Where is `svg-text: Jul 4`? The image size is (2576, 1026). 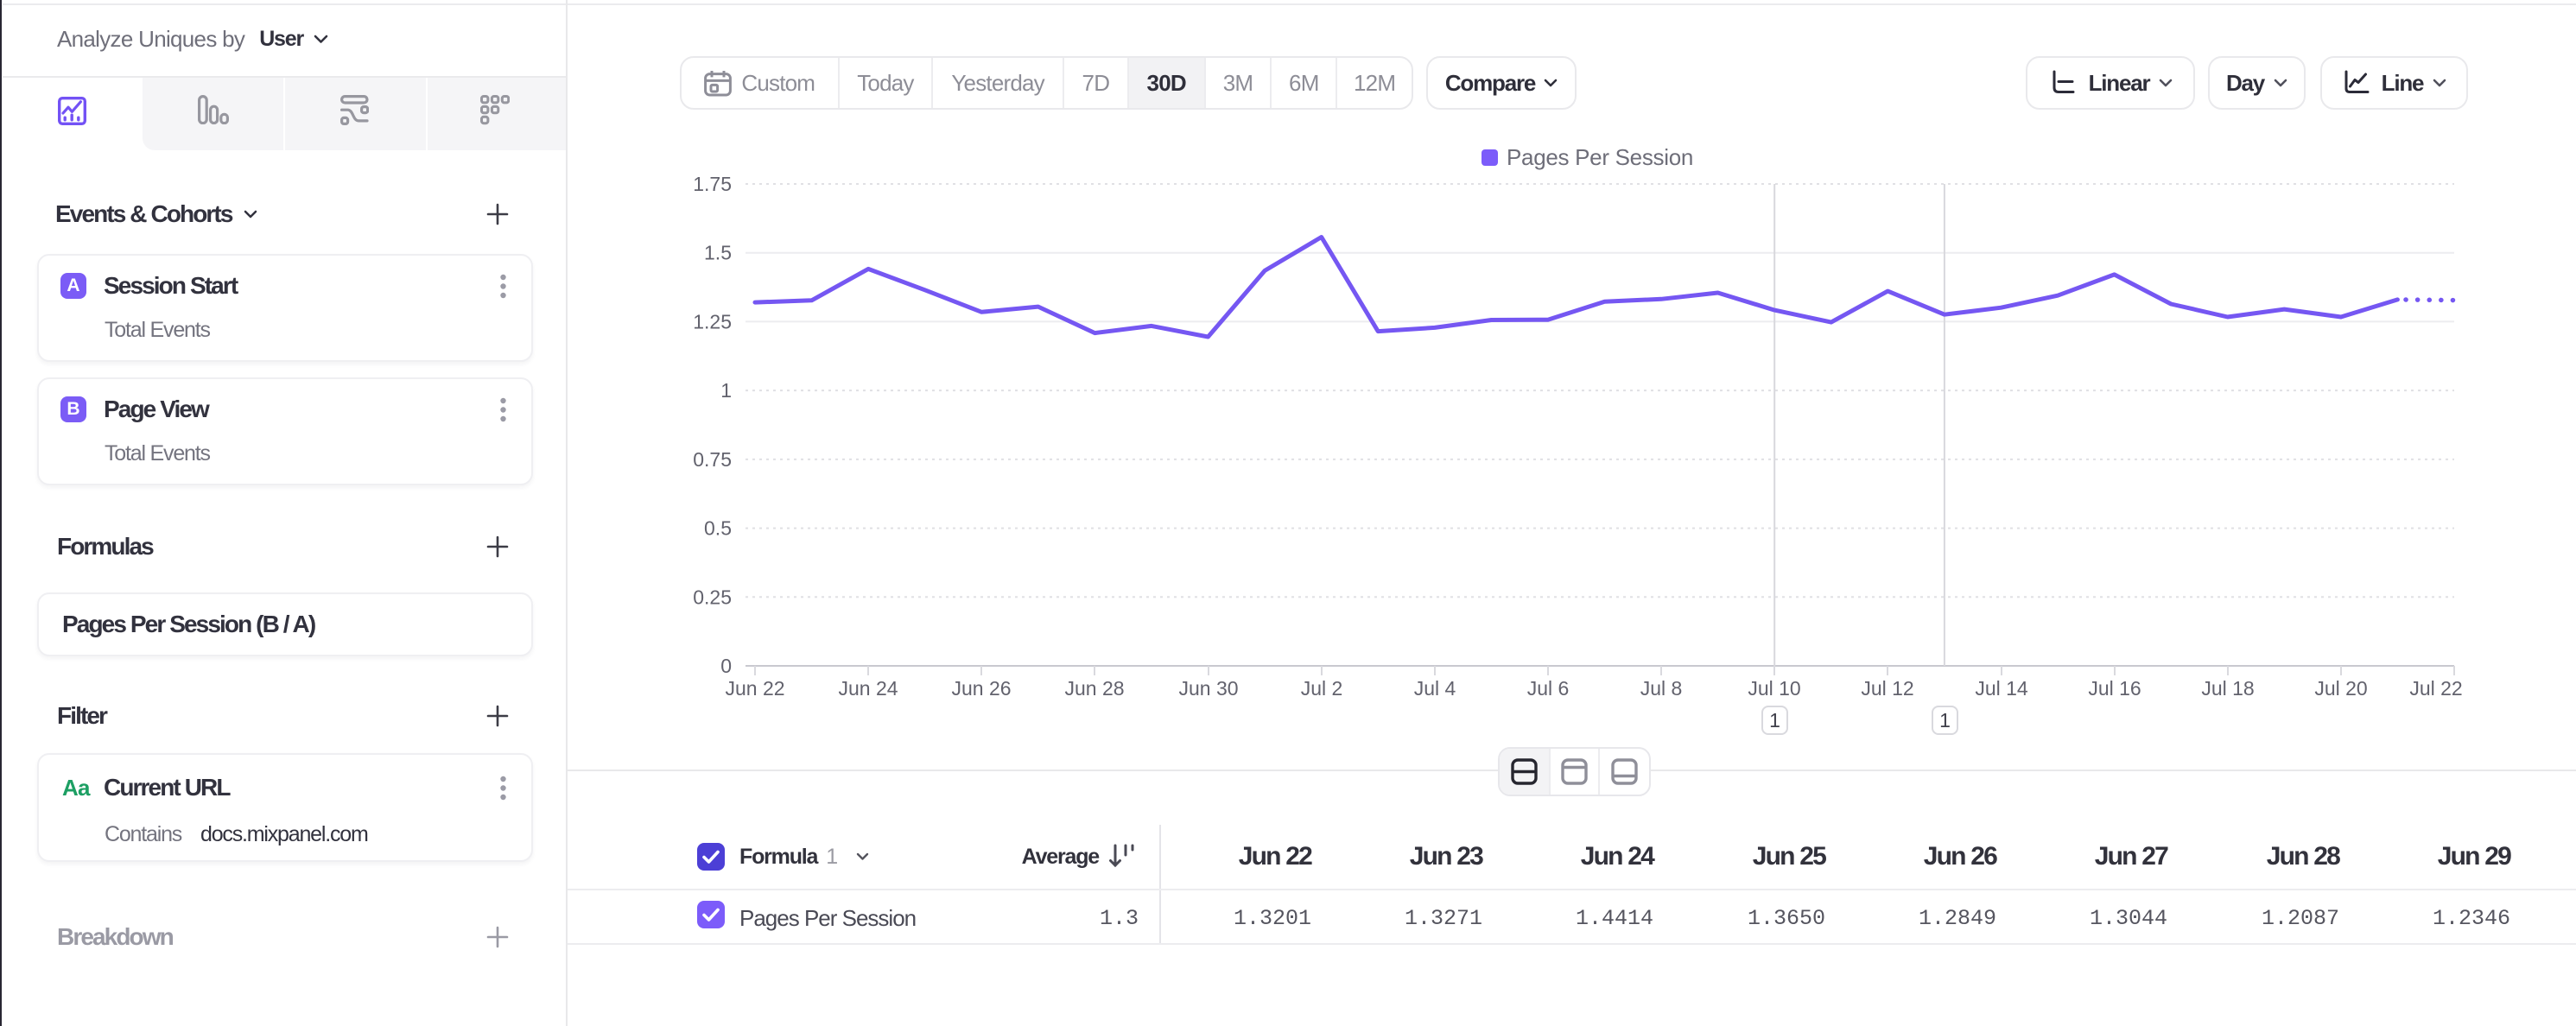
svg-text: Jul 4 is located at coordinates (1435, 688).